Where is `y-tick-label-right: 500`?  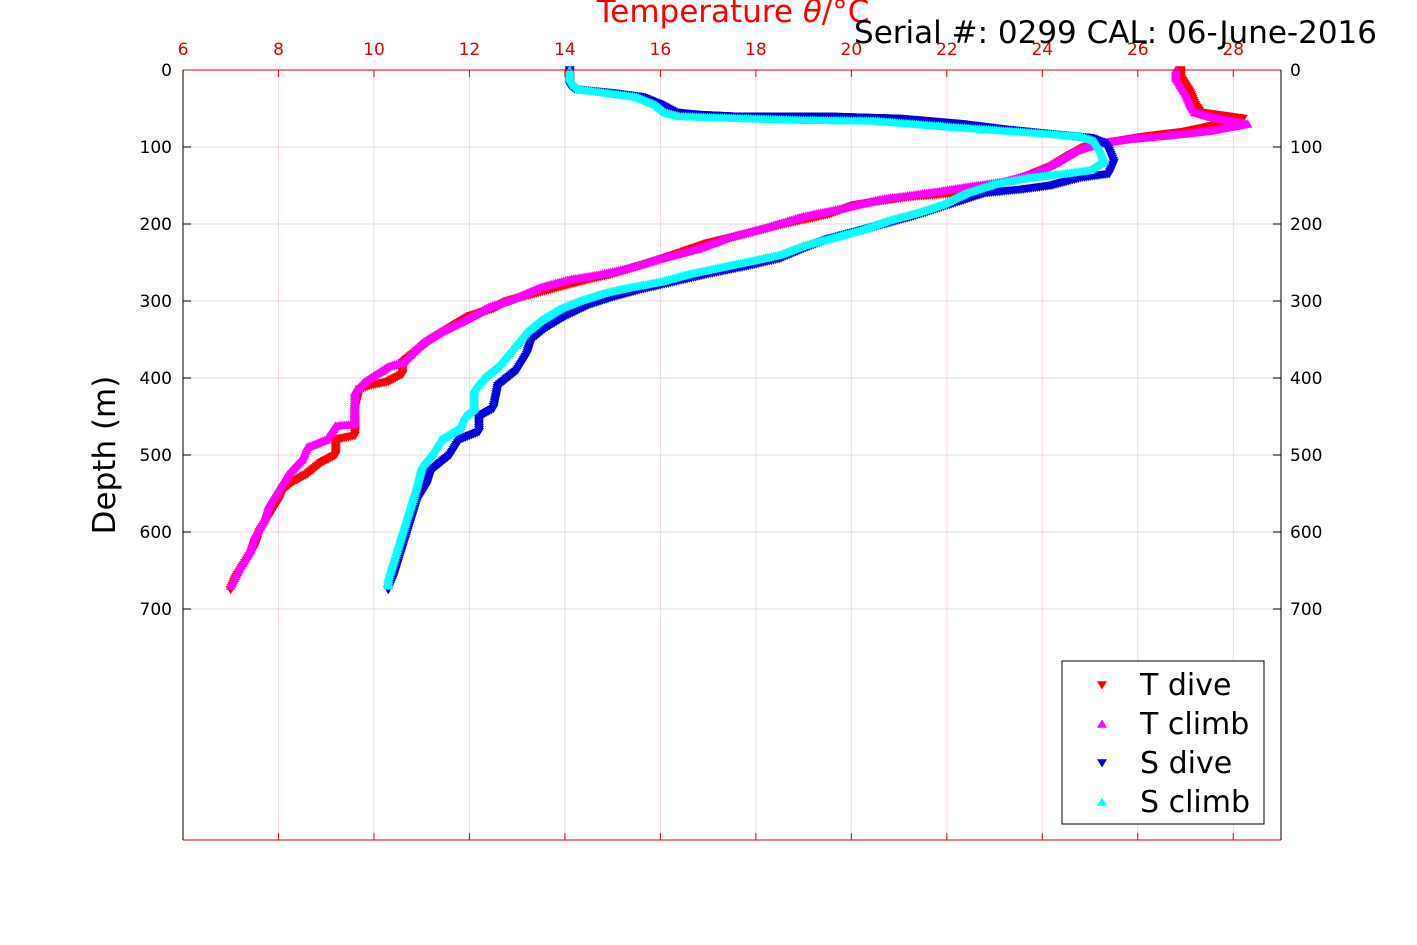 y-tick-label-right: 500 is located at coordinates (1306, 456).